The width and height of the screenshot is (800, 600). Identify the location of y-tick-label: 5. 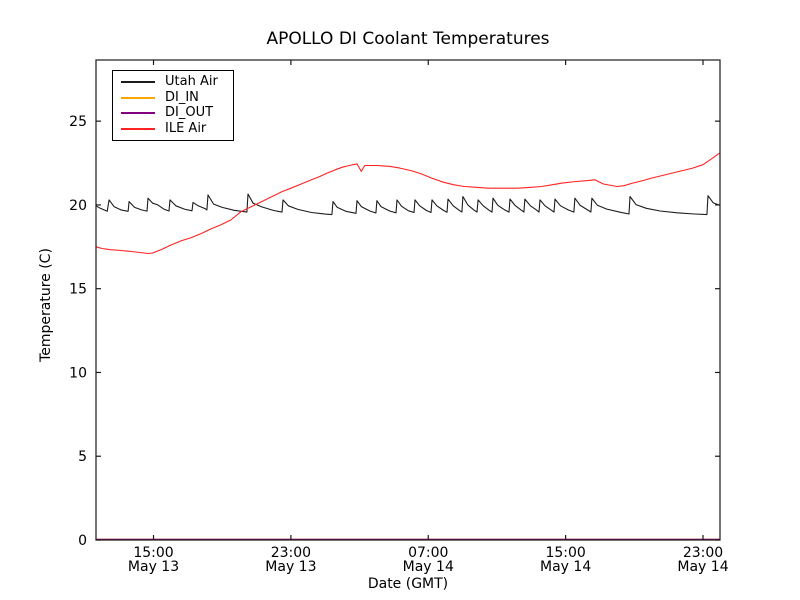
(82, 457).